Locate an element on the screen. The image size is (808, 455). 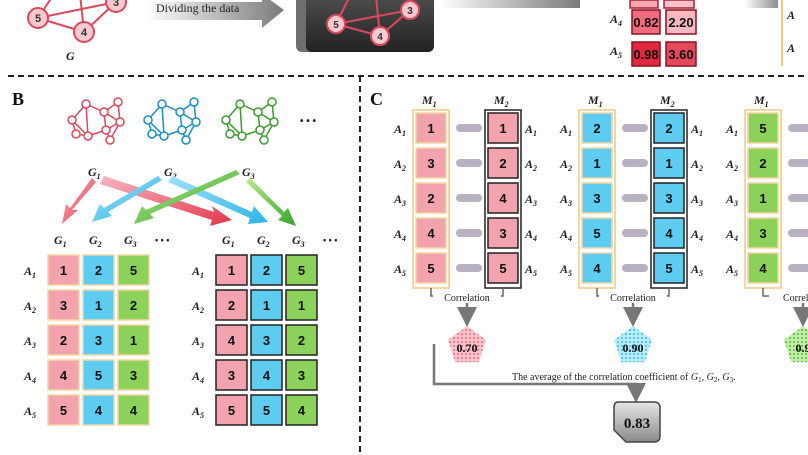
arrow-g1-left is located at coordinates (79, 201).